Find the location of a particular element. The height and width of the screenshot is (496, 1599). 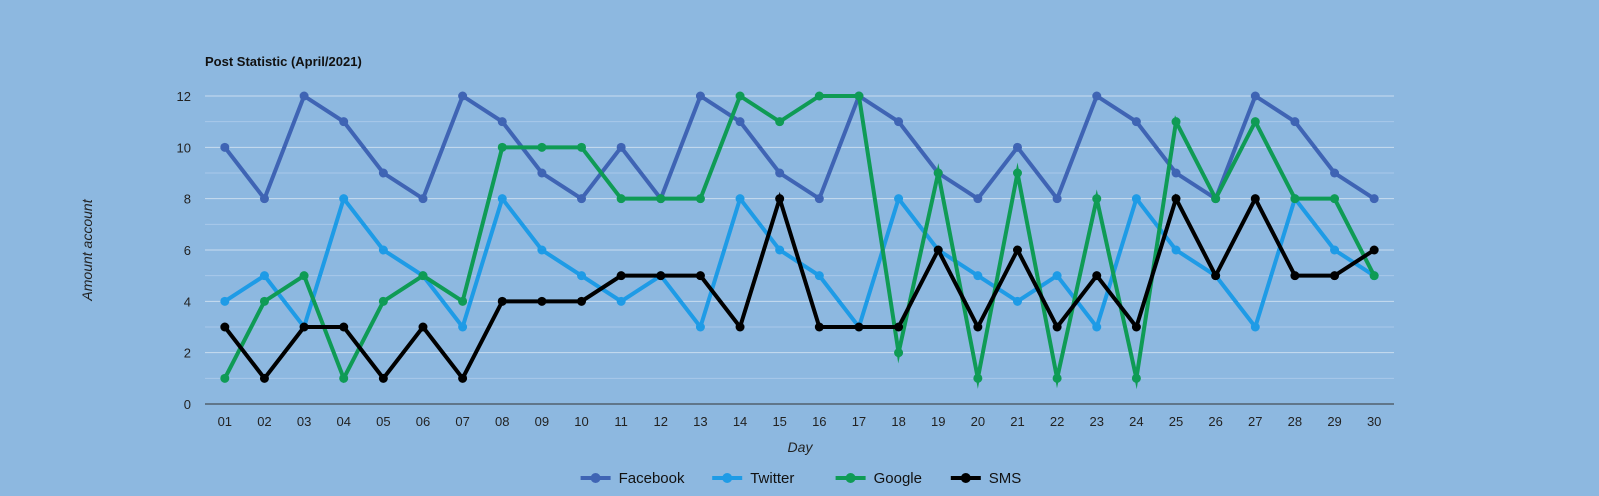

legend-item-twitter: Twitter is located at coordinates (753, 478).